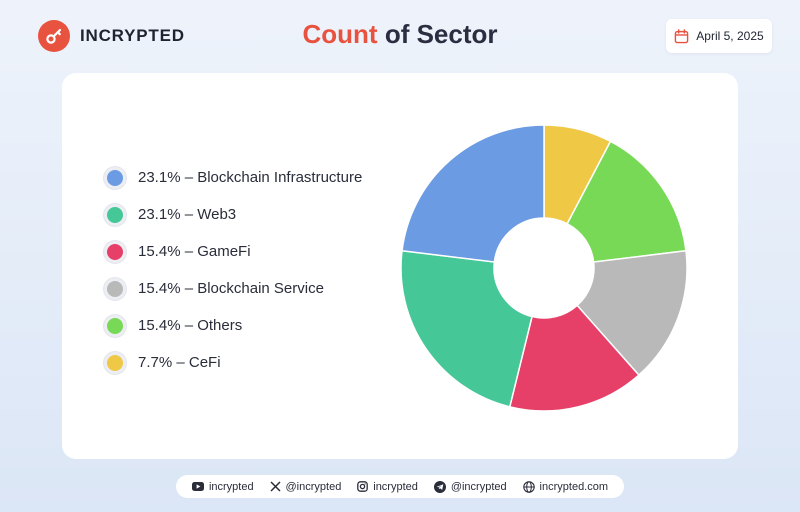 The image size is (800, 512). What do you see at coordinates (466, 328) in the screenshot?
I see `slice-web3` at bounding box center [466, 328].